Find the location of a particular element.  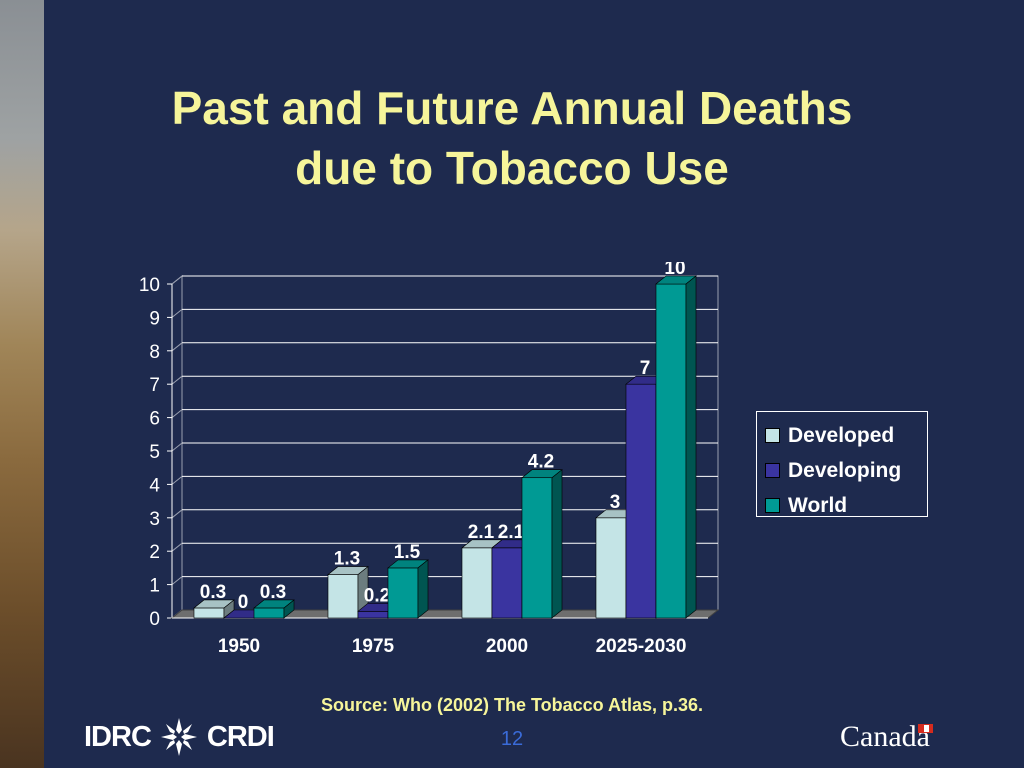

legend-item: World is located at coordinates (846, 505).